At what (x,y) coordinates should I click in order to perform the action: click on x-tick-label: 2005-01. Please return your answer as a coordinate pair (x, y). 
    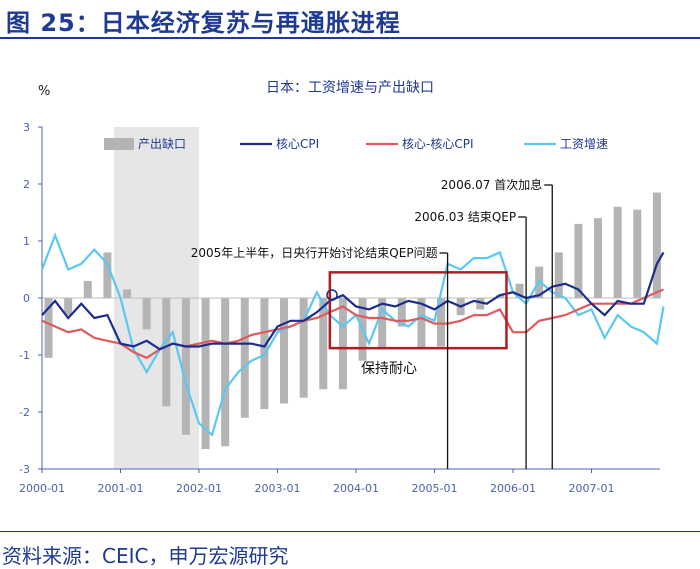
    Looking at the image, I should click on (435, 488).